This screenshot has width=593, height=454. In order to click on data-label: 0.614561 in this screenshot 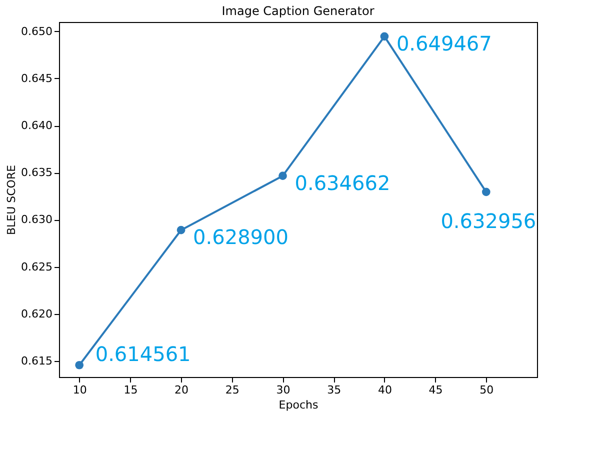, I will do `click(143, 354)`.